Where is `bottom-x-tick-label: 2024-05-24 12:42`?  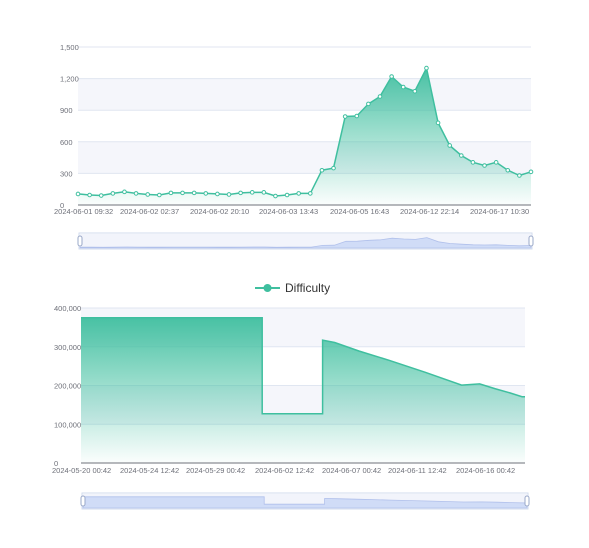
bottom-x-tick-label: 2024-05-24 12:42 is located at coordinates (149, 470).